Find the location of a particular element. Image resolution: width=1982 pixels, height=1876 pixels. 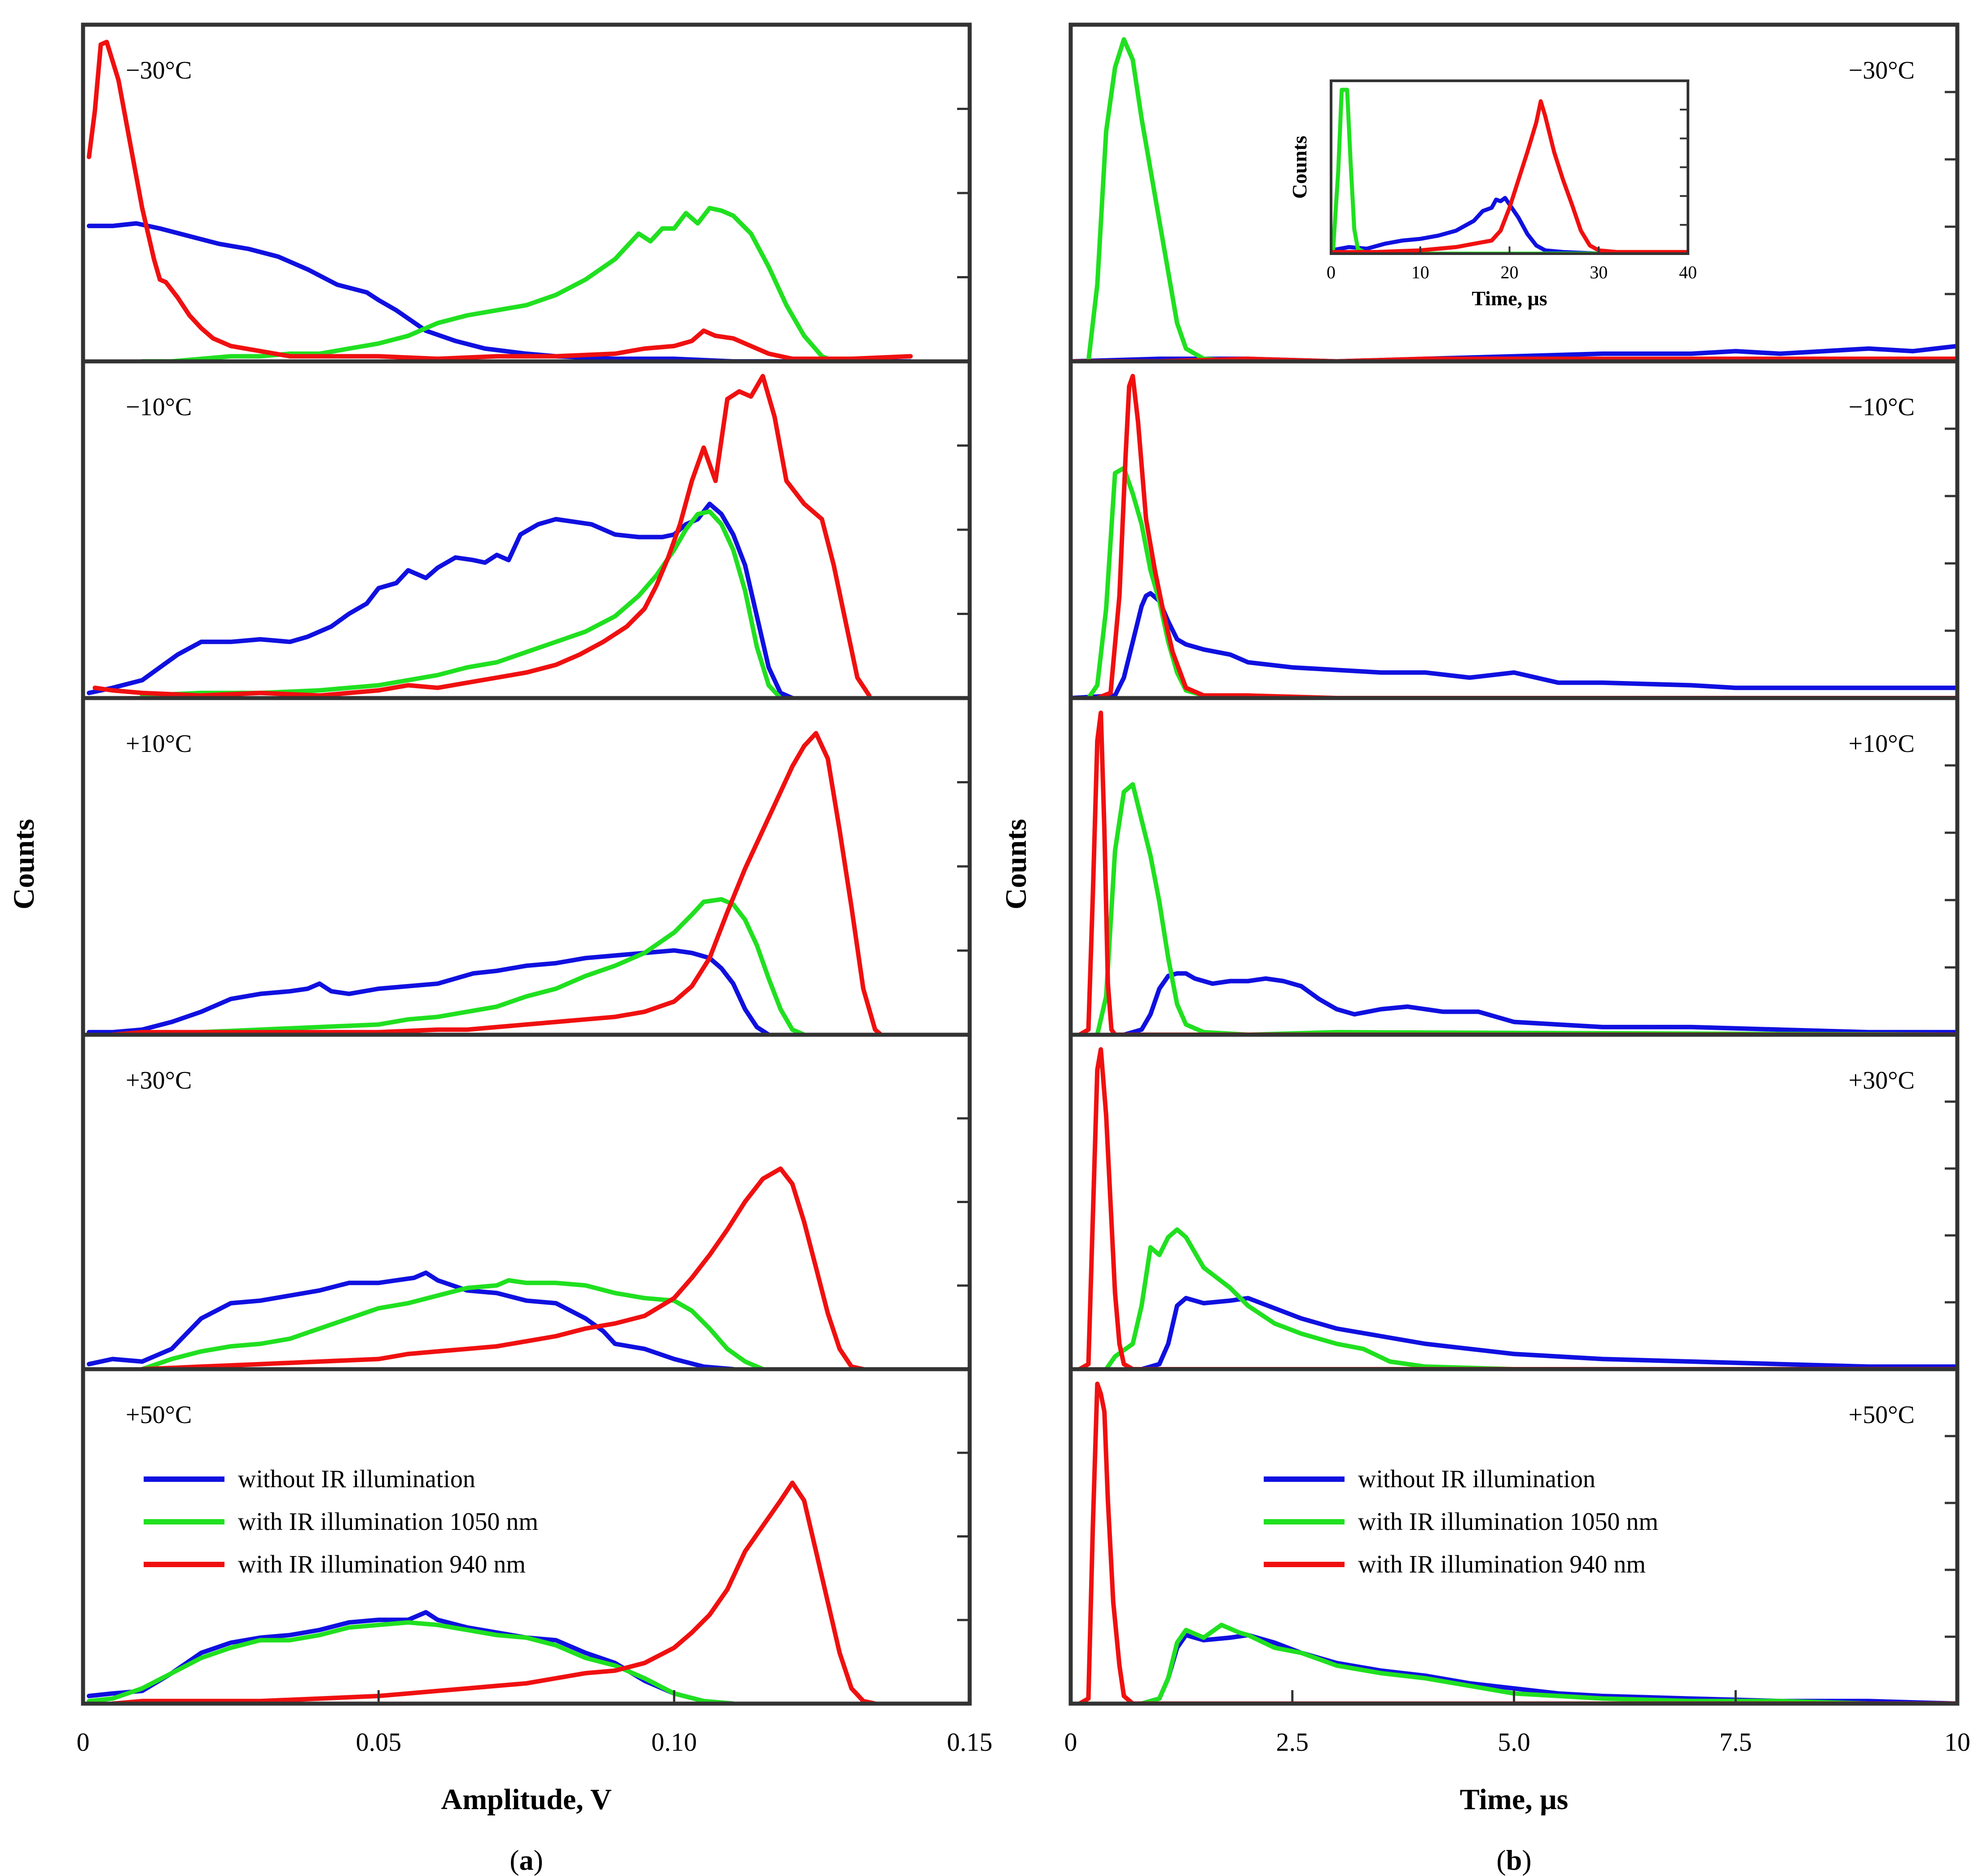

inset-x-tick-label: 10 is located at coordinates (1420, 272).